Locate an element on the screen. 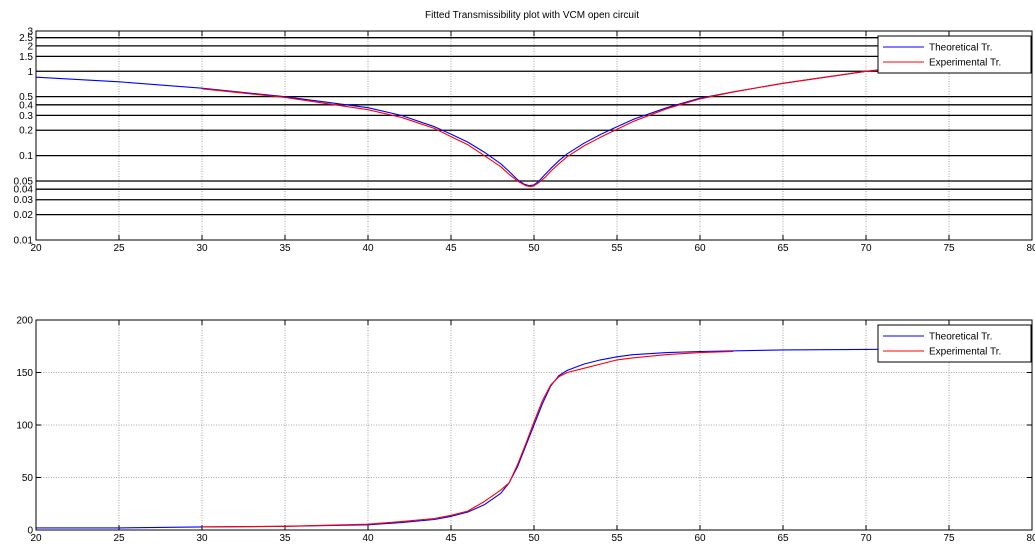  y-tick-label: 150 is located at coordinates (24, 373).